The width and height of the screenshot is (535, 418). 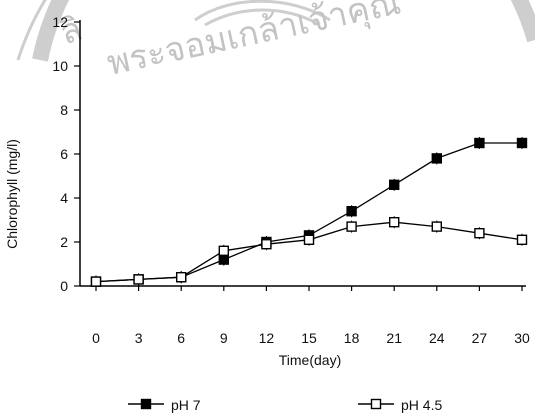 I want to click on legend-label-0: pH 7, so click(x=186, y=405).